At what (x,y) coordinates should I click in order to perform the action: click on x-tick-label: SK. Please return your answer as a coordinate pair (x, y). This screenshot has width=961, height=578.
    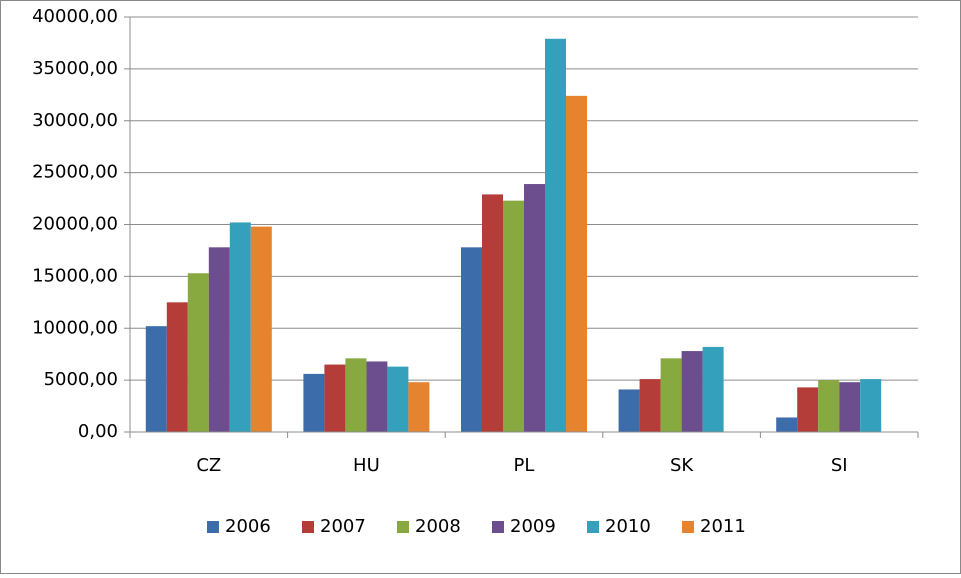
    Looking at the image, I should click on (682, 465).